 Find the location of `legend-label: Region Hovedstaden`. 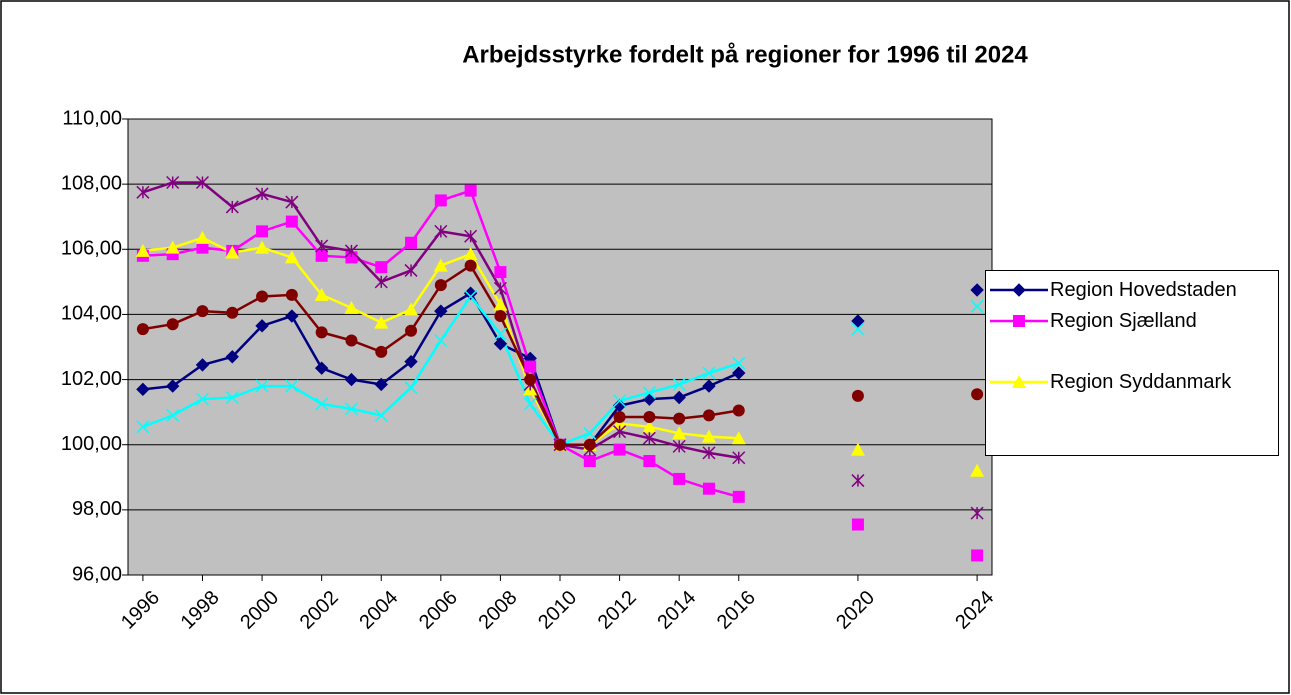

legend-label: Region Hovedstaden is located at coordinates (1143, 290).